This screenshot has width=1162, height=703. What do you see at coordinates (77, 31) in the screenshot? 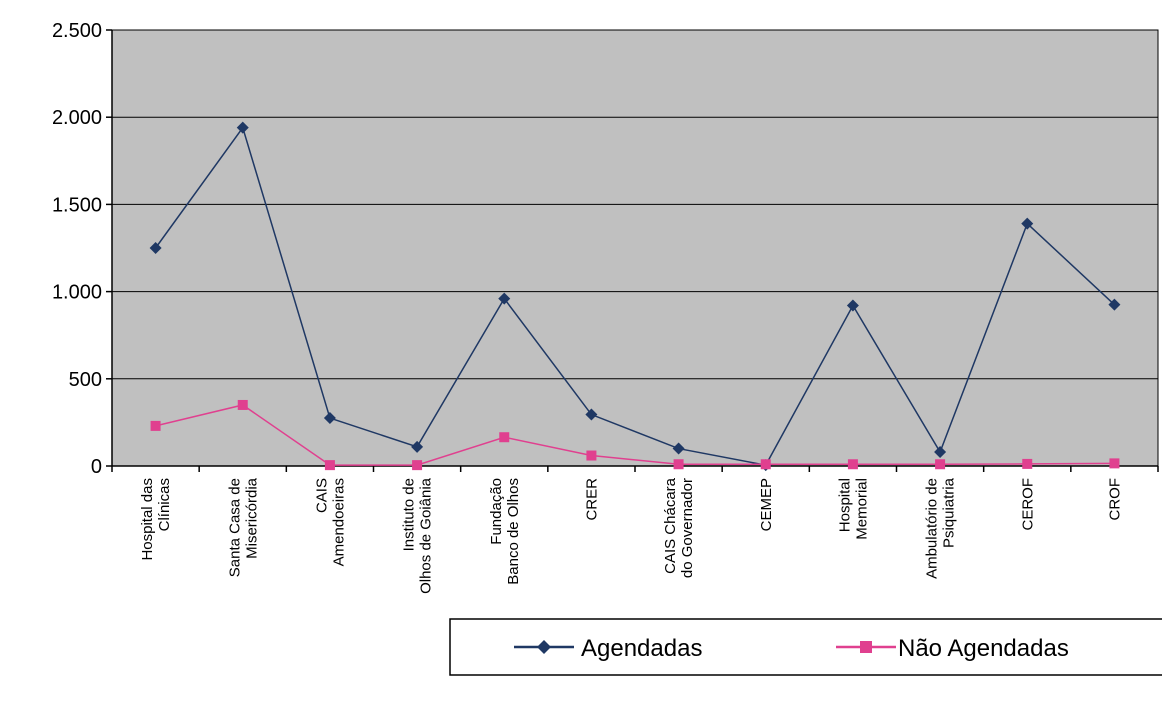
I see `y-tick-label-2500: 2.500` at bounding box center [77, 31].